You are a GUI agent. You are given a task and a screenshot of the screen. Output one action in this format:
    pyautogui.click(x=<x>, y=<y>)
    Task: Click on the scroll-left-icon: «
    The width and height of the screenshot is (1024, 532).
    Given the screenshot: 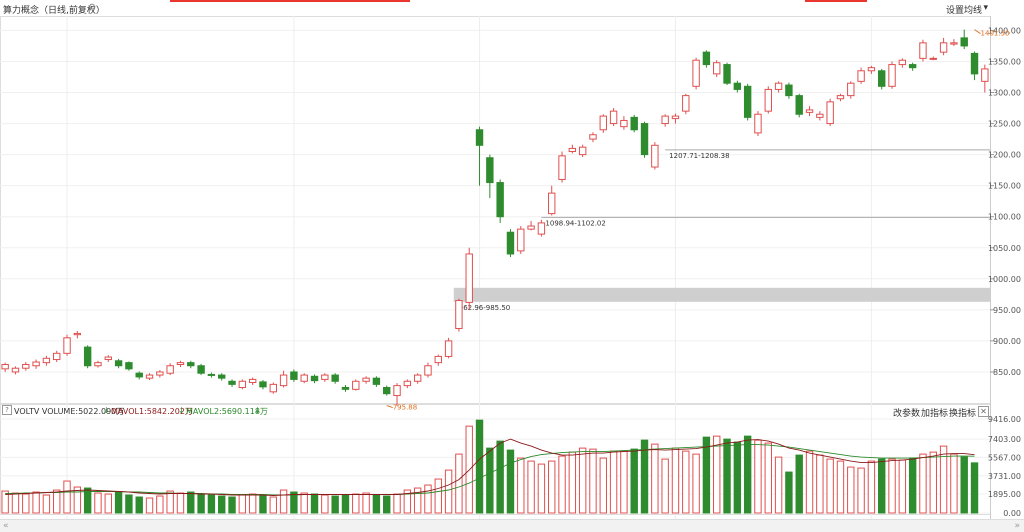 What is the action you would take?
    pyautogui.click(x=6, y=526)
    